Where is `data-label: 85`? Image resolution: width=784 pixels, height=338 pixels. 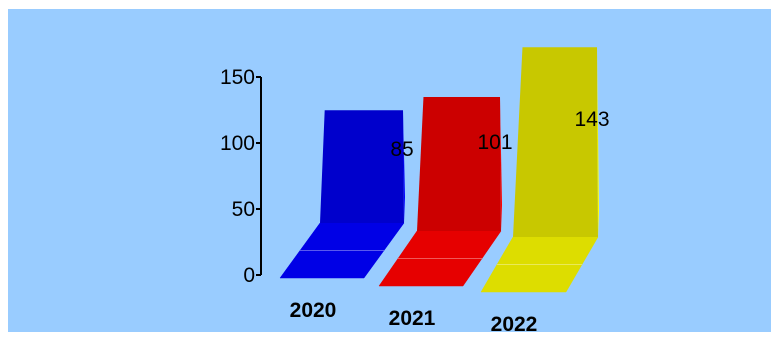 data-label: 85 is located at coordinates (401, 149).